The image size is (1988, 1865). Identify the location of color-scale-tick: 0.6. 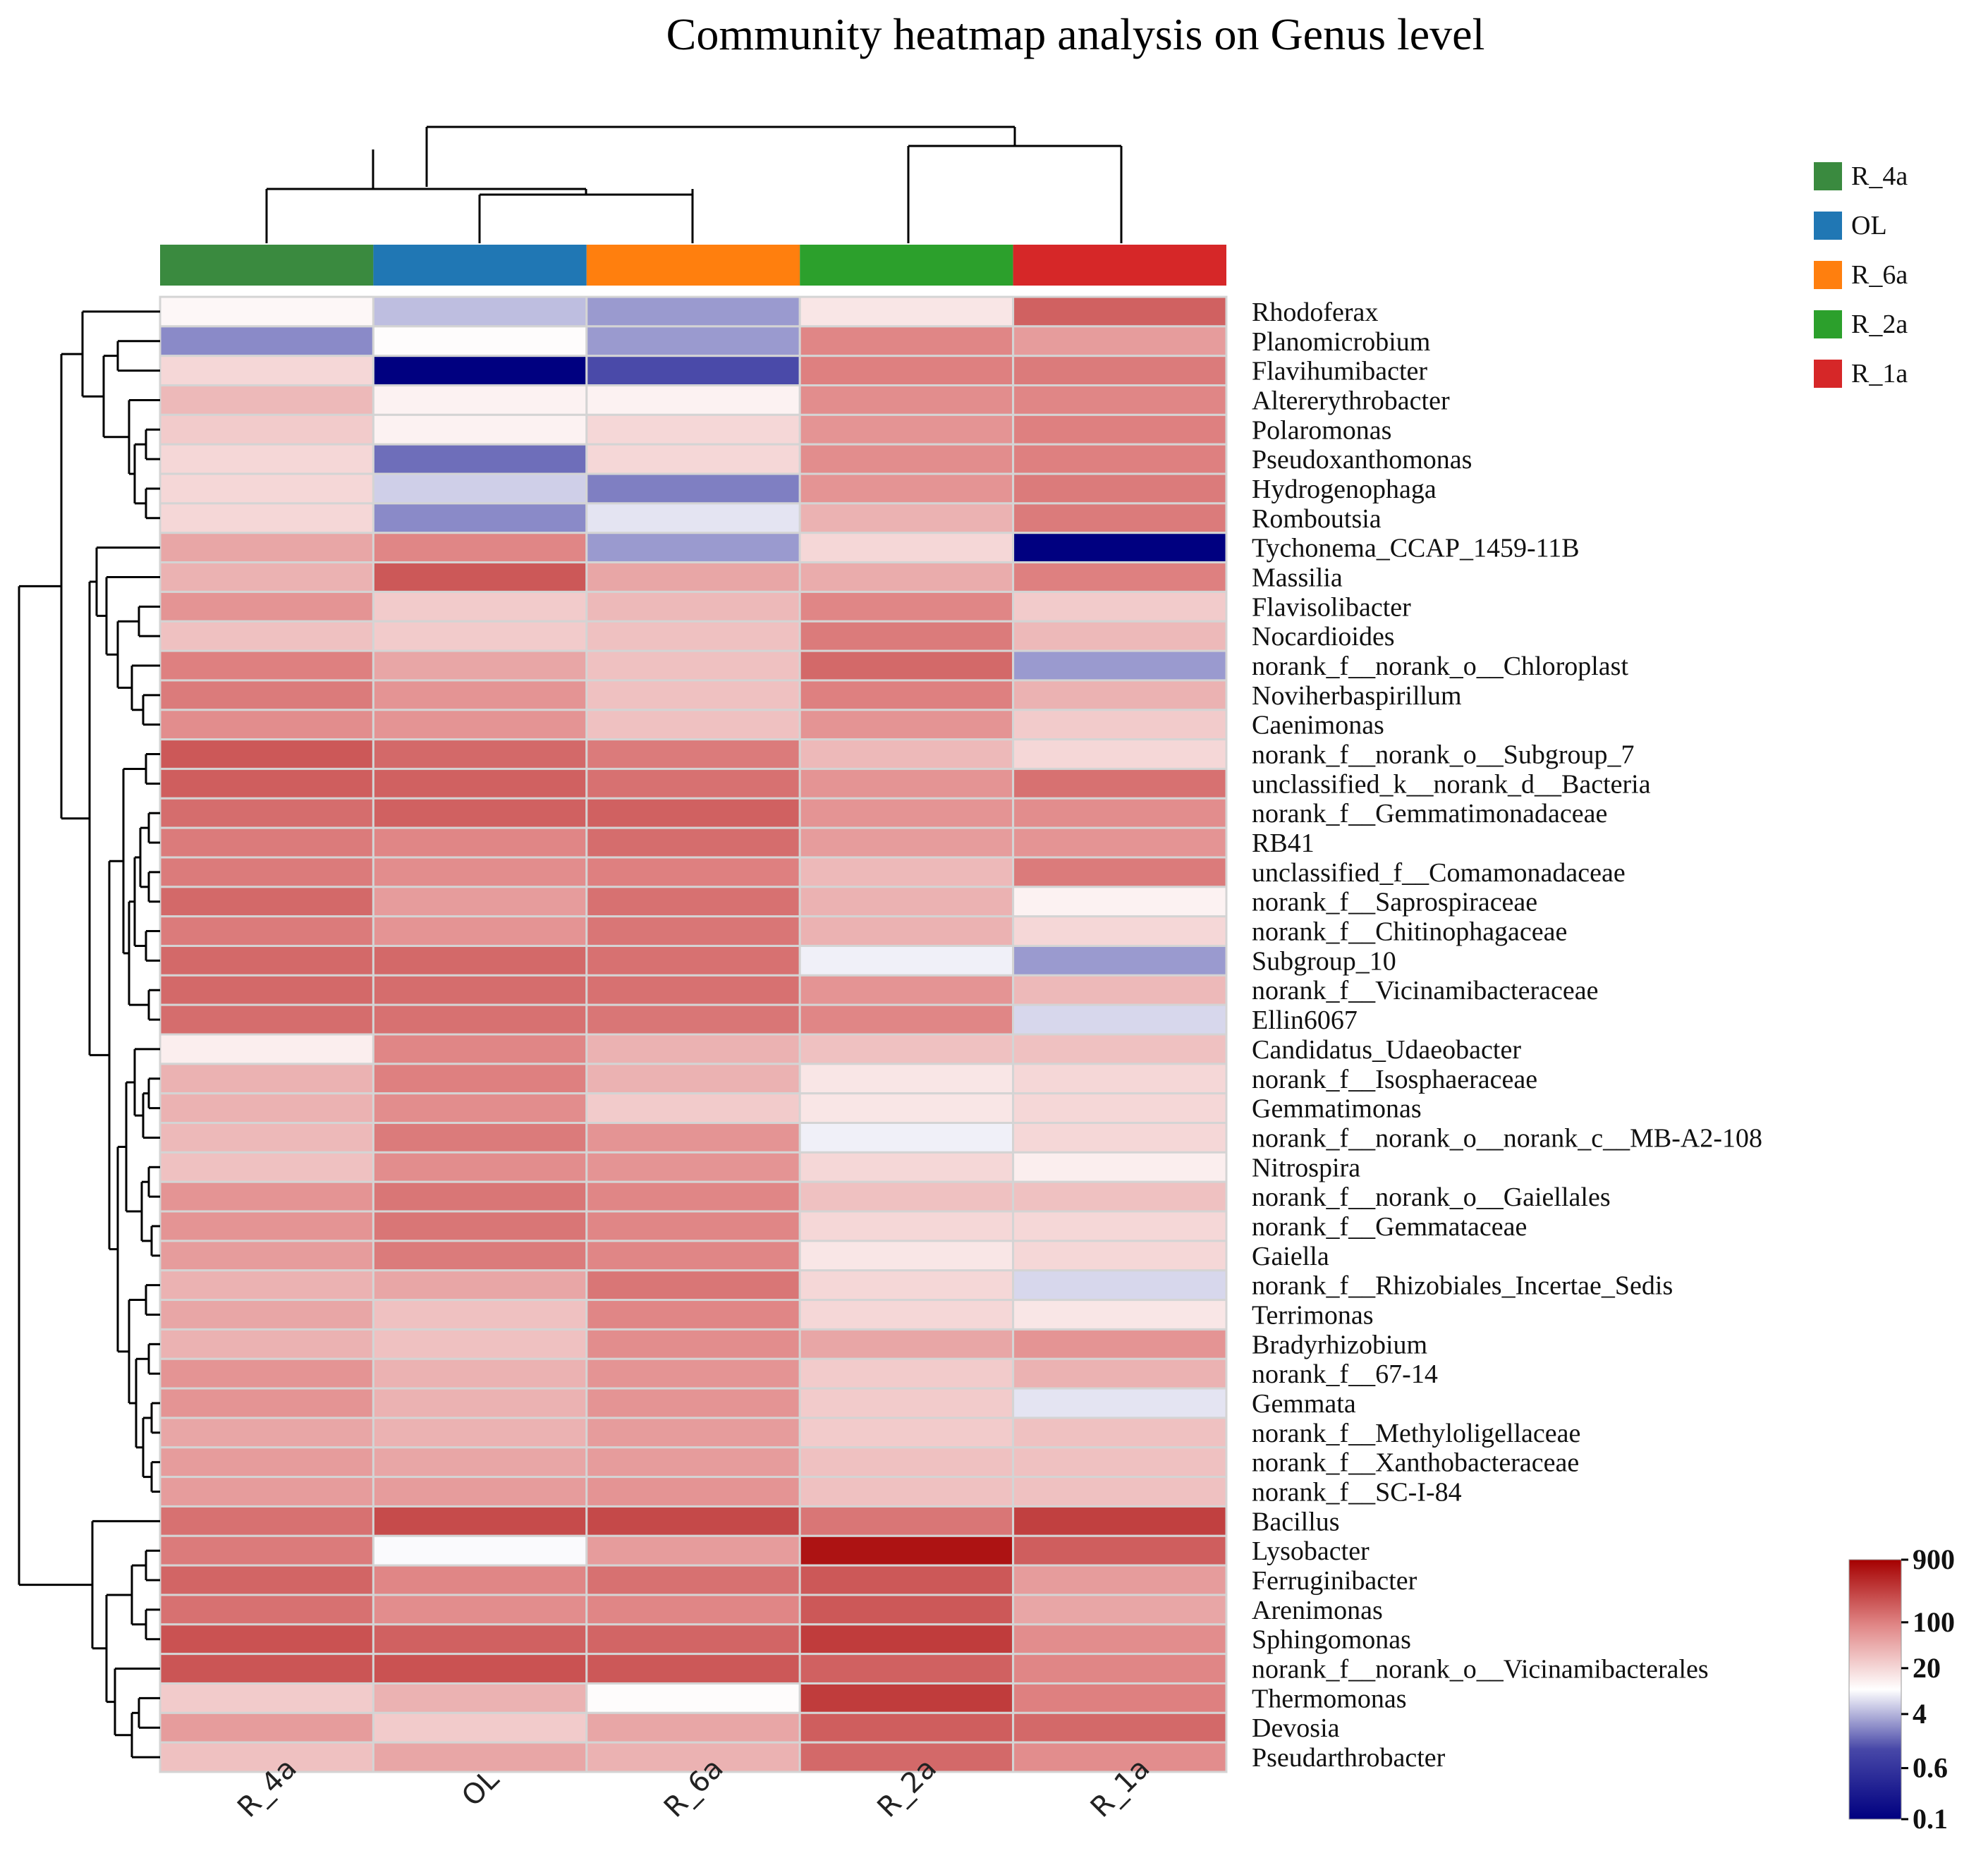
(1930, 1768).